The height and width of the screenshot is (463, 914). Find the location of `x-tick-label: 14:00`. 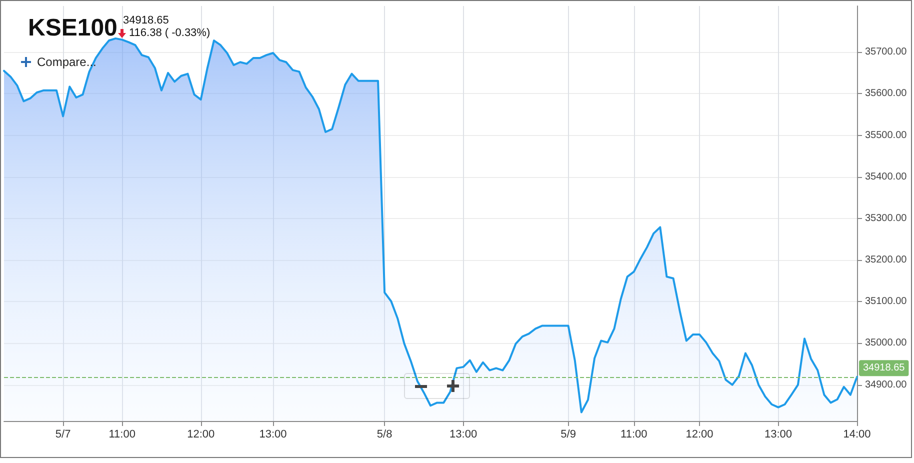

x-tick-label: 14:00 is located at coordinates (857, 434).